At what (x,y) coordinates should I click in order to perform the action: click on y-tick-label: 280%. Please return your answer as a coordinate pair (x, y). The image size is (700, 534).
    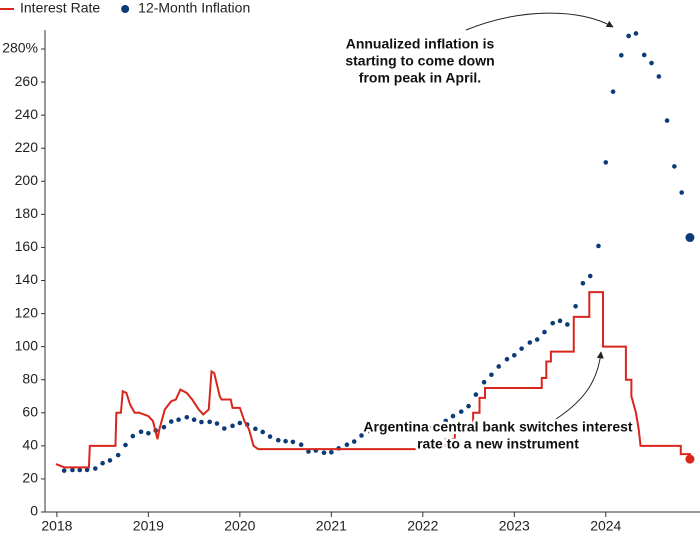
    Looking at the image, I should click on (20, 48).